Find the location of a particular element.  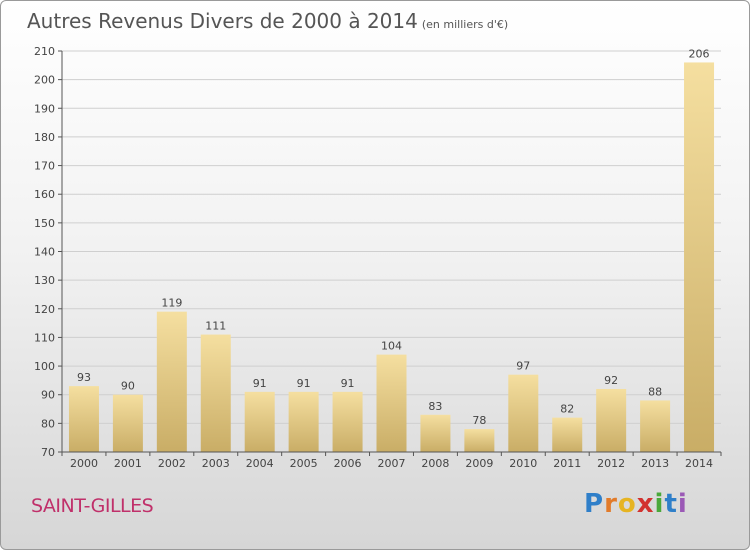

y-tick-label: 120 is located at coordinates (44, 309).